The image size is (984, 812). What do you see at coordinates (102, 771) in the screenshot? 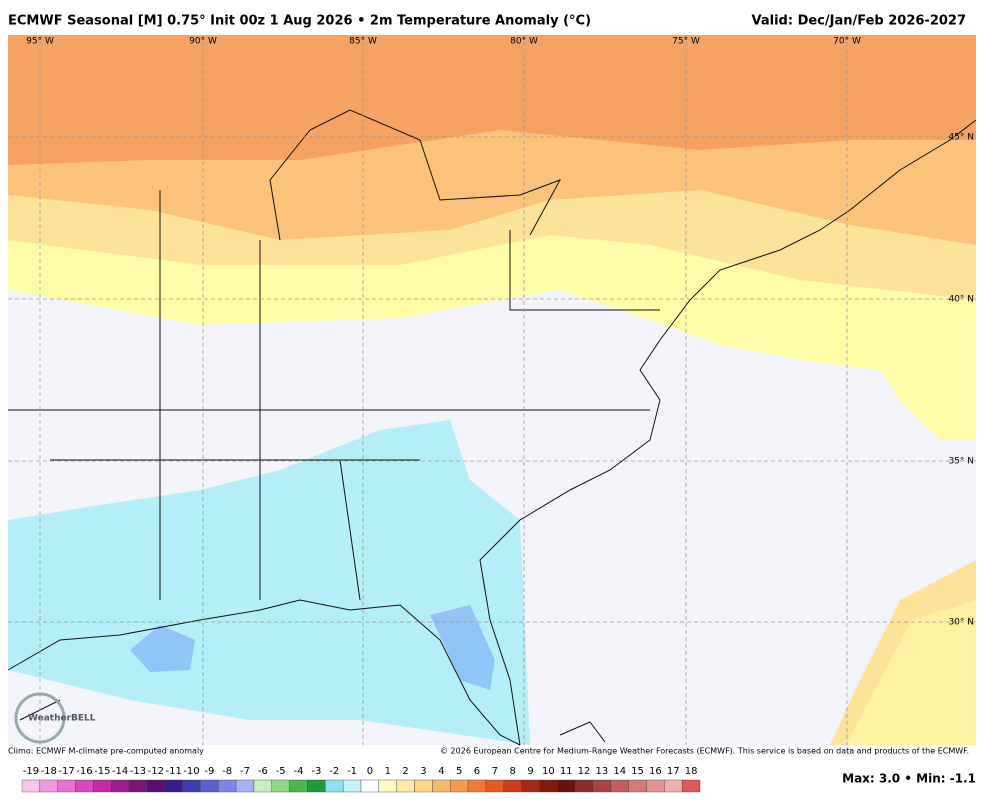
I see `colorbar-label: -15` at bounding box center [102, 771].